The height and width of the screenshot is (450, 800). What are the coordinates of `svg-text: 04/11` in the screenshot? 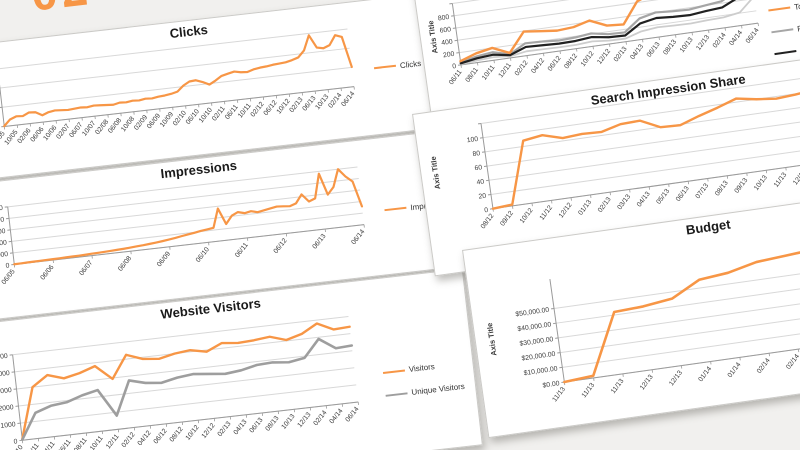 It's located at (49, 445).